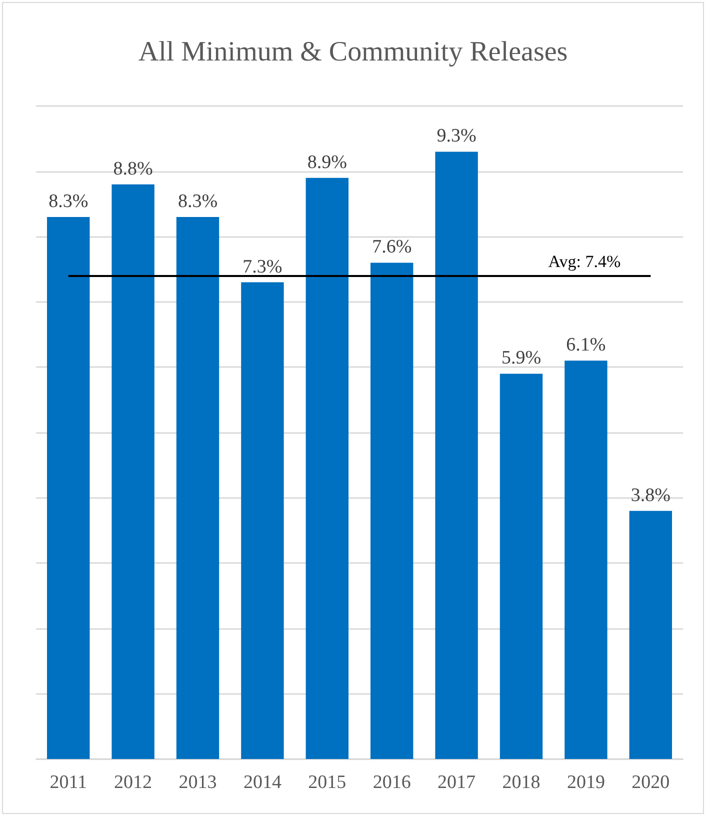  I want to click on x-tick-label: 2018, so click(521, 782).